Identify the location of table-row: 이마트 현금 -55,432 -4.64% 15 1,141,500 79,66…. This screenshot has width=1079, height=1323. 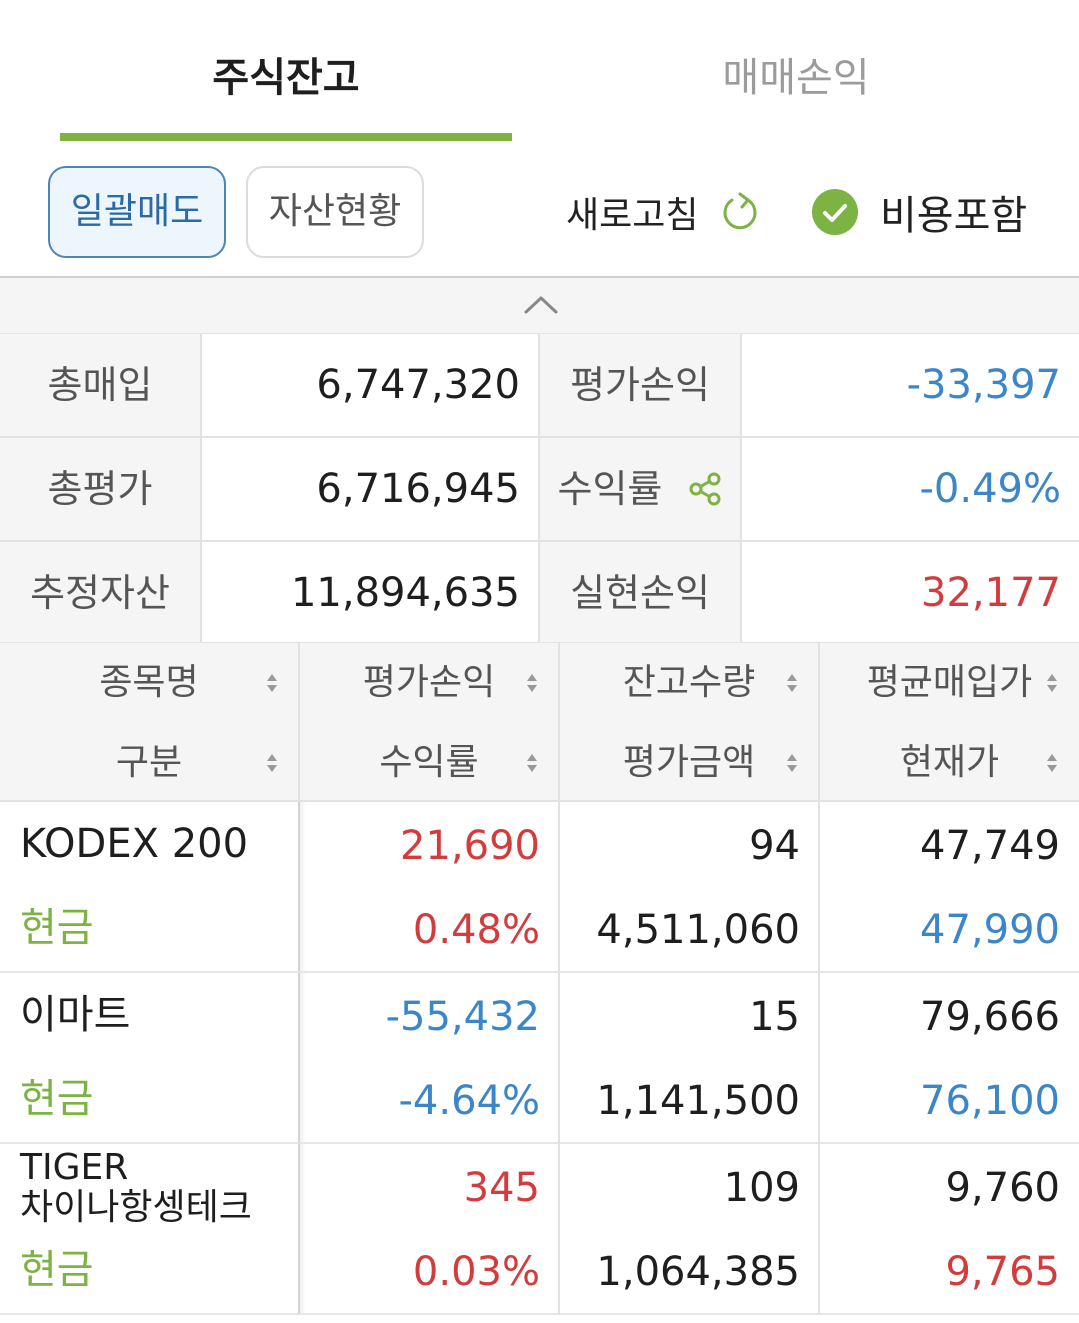
(539, 1058).